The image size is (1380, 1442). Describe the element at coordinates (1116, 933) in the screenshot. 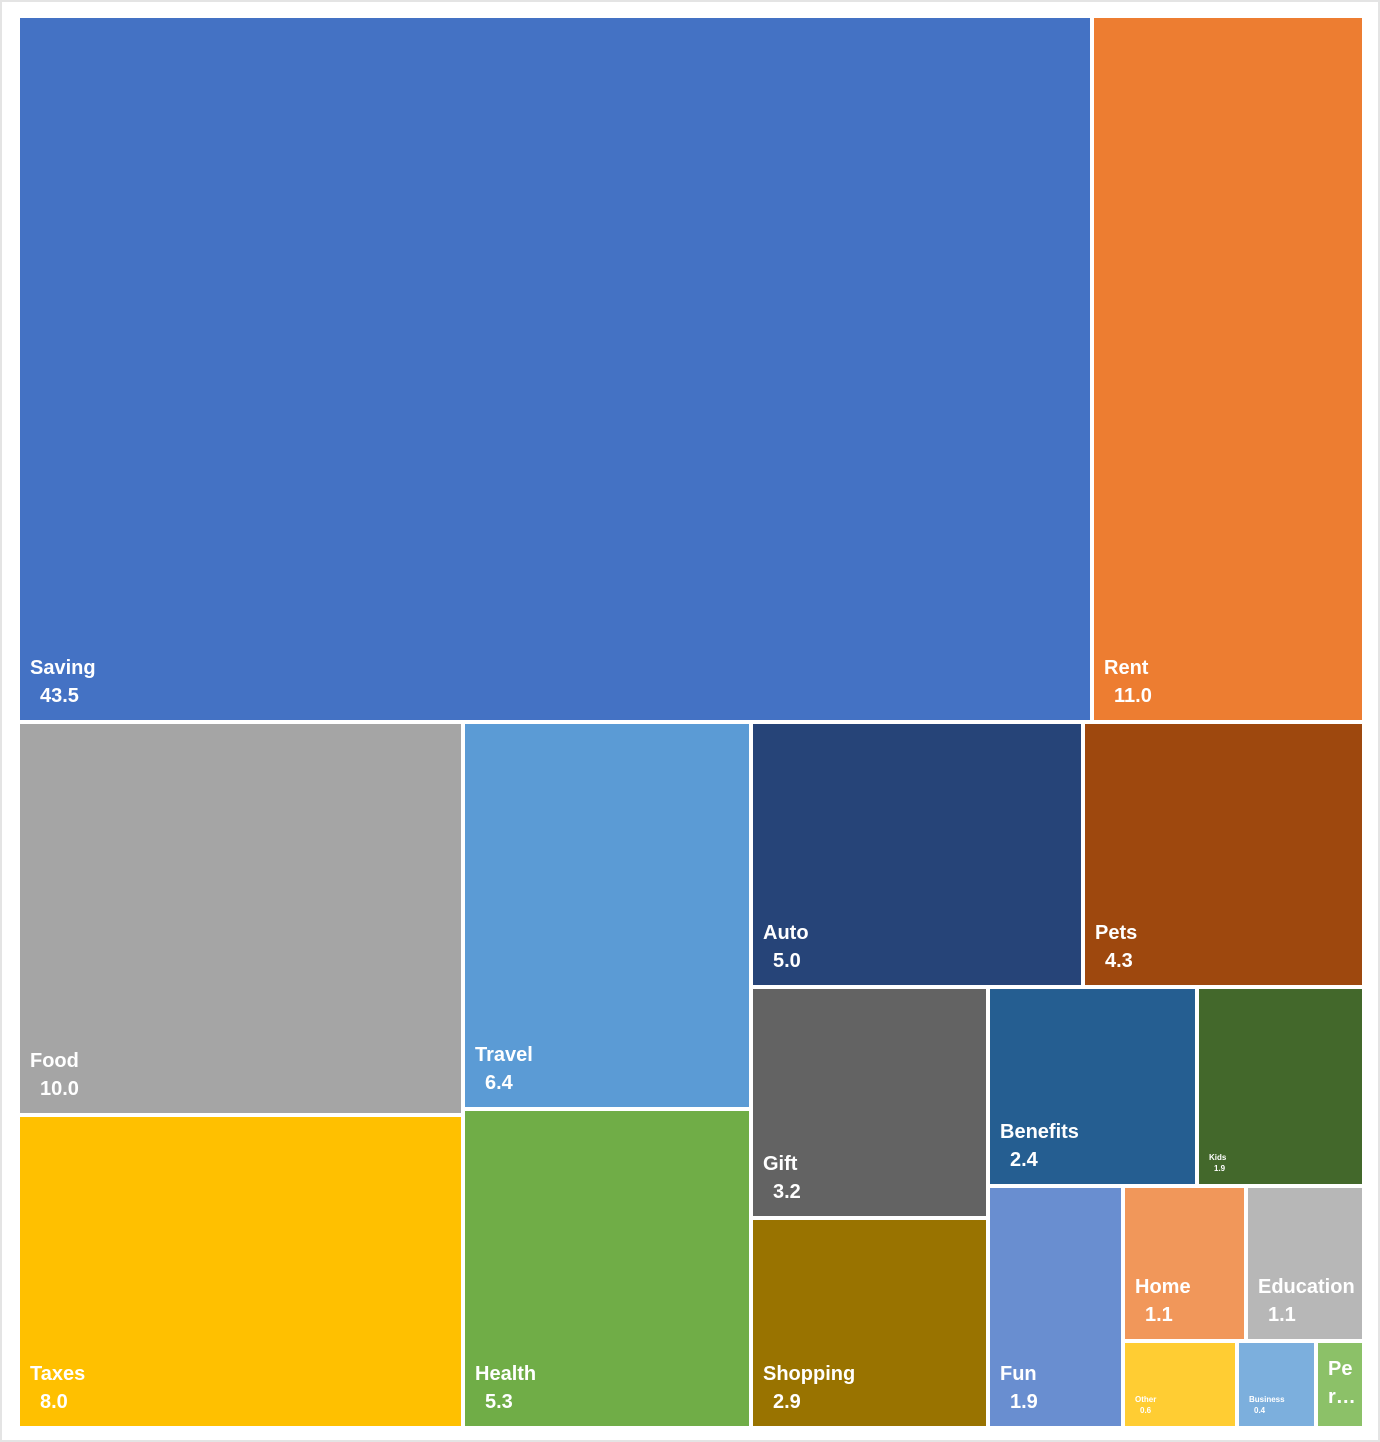

I see `tile-category-name: Pets` at that location.